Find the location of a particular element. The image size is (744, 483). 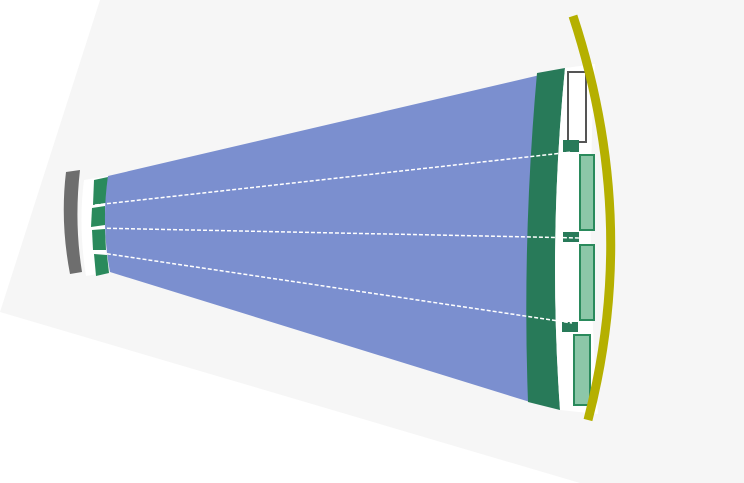

inner-support is located at coordinates (72, 222).